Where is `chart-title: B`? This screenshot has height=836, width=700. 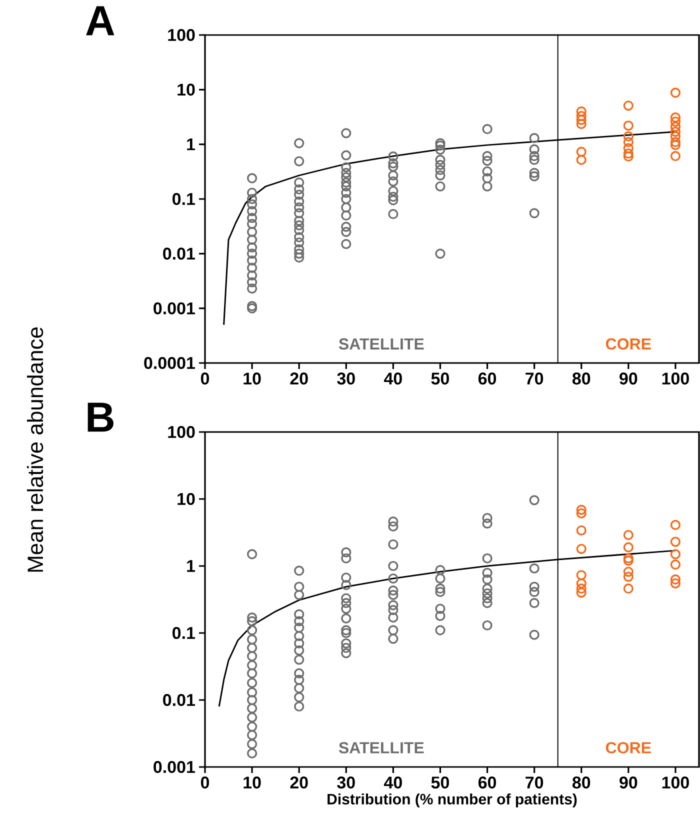 chart-title: B is located at coordinates (101, 417).